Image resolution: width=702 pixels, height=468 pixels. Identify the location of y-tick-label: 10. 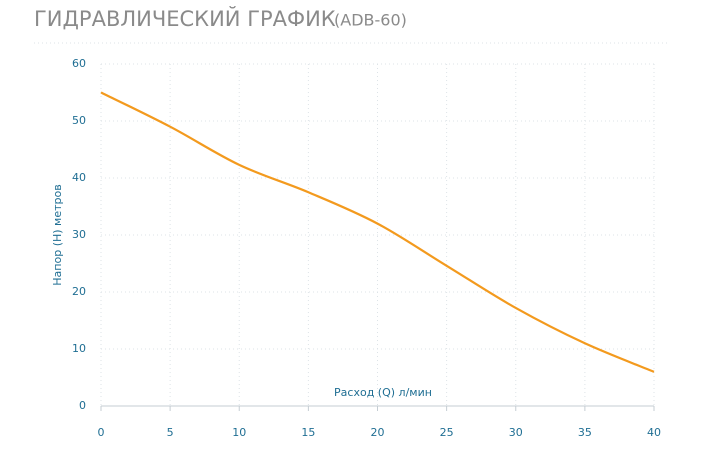
(79, 348).